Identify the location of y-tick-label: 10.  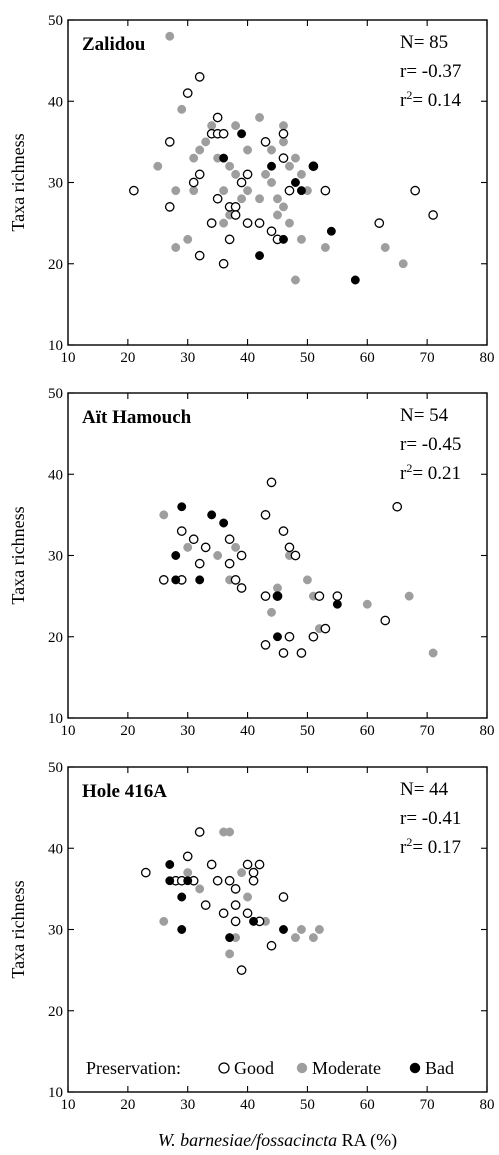
(55, 346).